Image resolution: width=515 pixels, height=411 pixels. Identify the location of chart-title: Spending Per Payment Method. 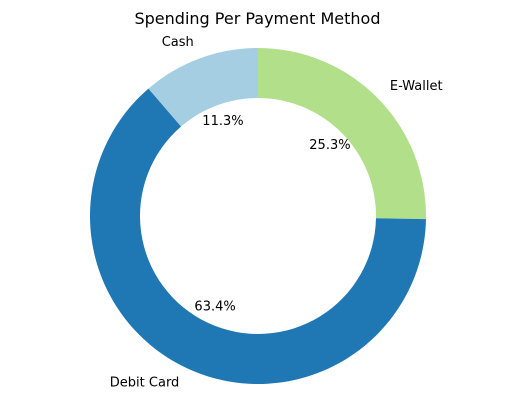
(257, 18).